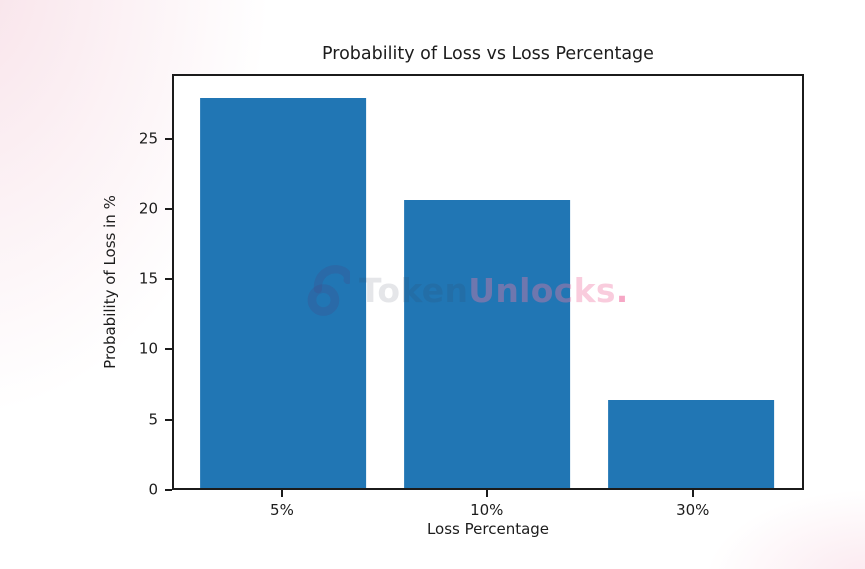  Describe the element at coordinates (148, 208) in the screenshot. I see `y-tick-label: 20` at that location.